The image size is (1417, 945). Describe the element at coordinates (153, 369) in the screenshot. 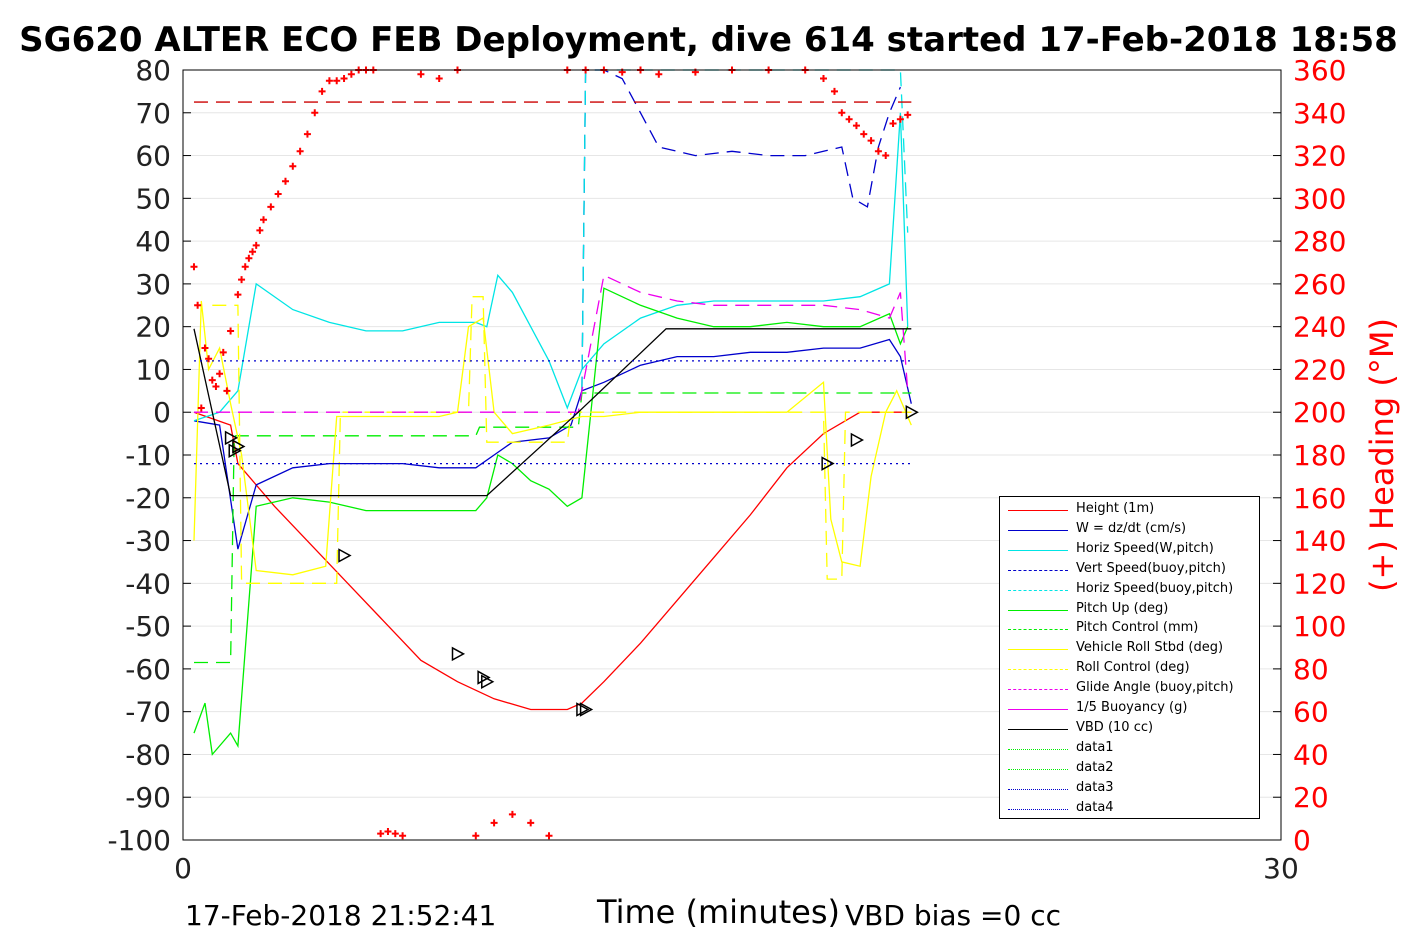

I see `y-tick-label-7: 10` at that location.